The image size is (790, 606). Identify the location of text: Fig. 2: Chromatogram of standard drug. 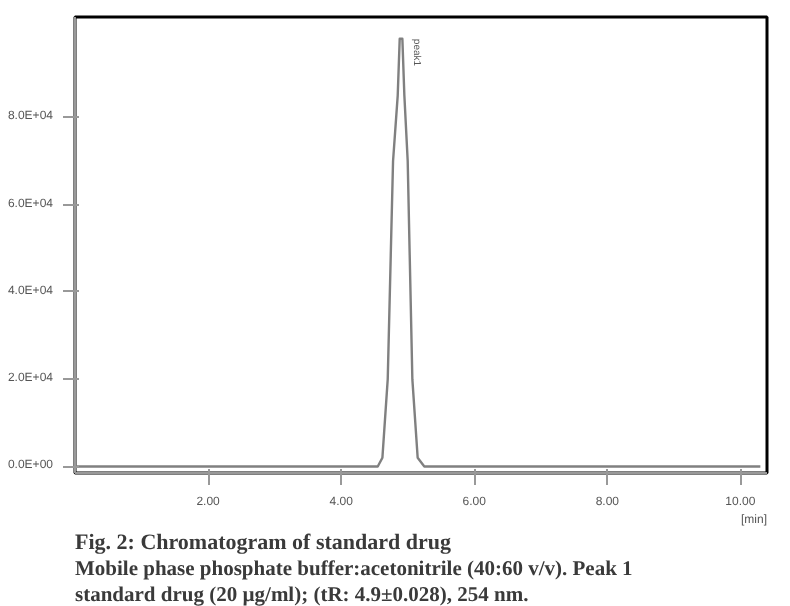
(264, 543).